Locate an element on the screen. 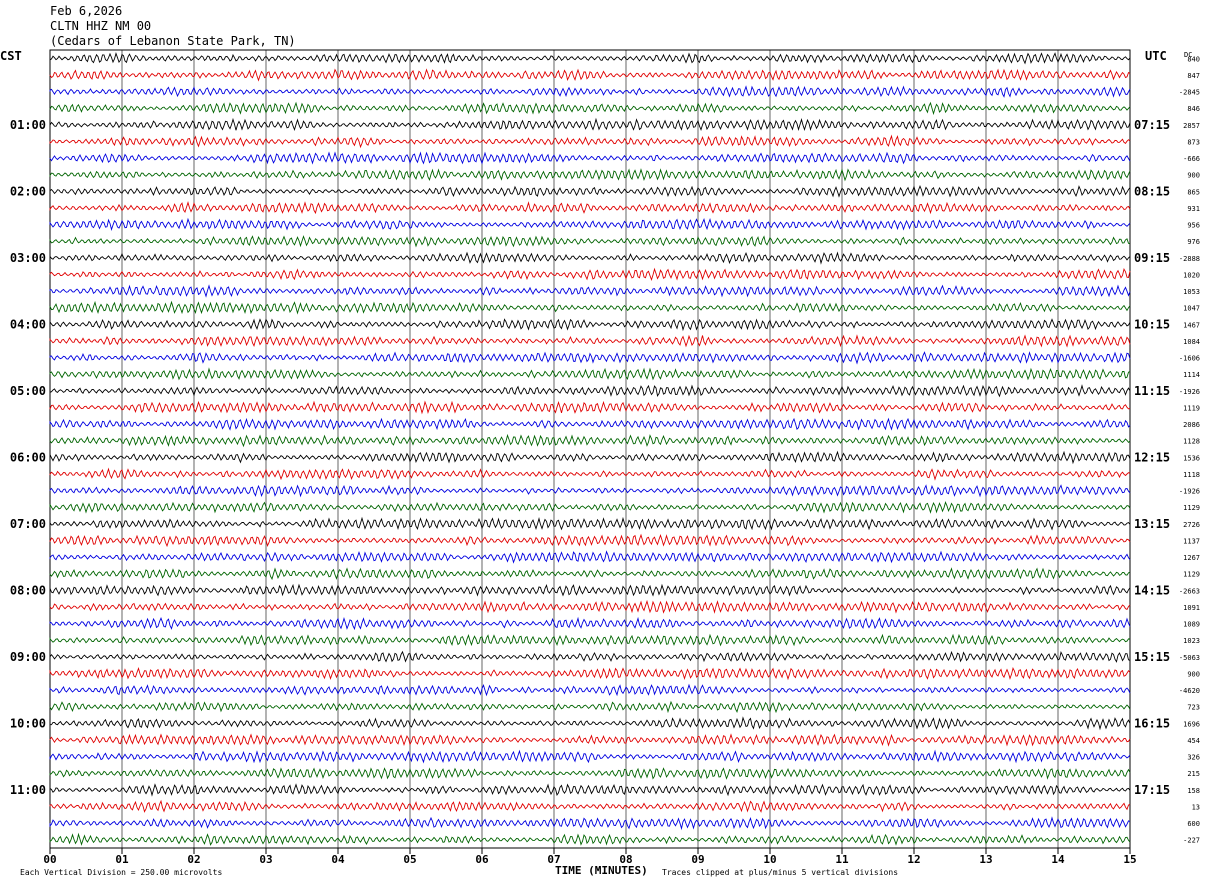 The width and height of the screenshot is (1210, 886). dc-offset-label: 215 is located at coordinates (1193, 774).